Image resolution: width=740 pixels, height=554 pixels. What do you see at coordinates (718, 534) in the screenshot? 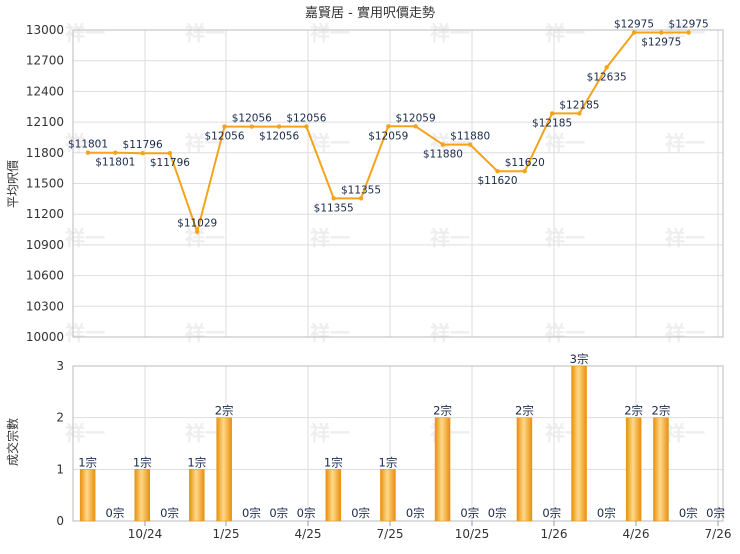
I see `x-tick-label: 7/26` at bounding box center [718, 534].